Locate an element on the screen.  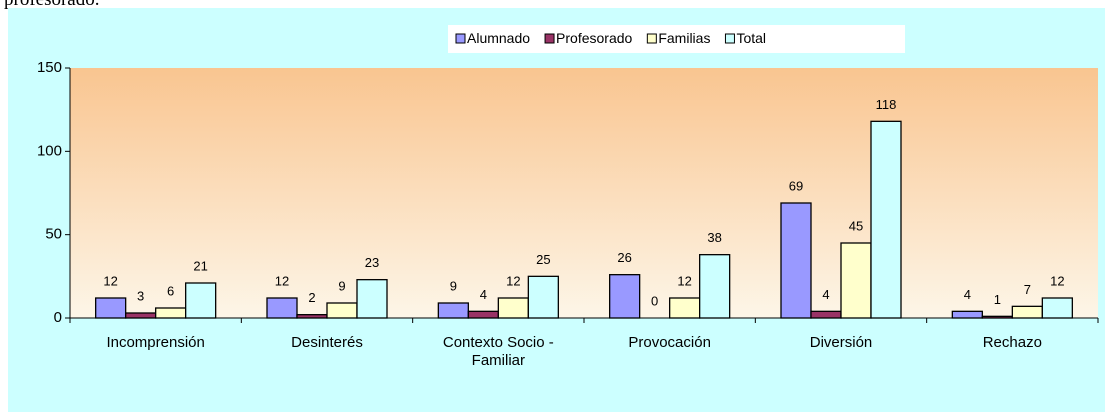
value-label: 45 is located at coordinates (856, 225).